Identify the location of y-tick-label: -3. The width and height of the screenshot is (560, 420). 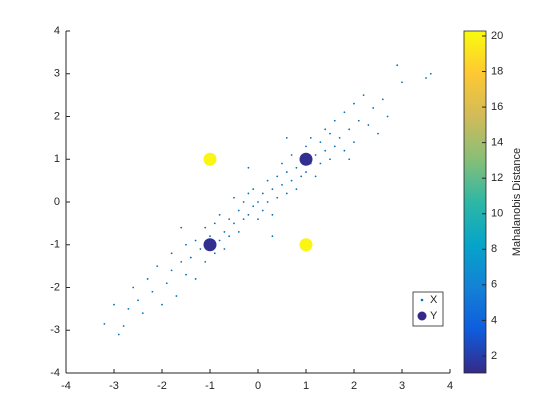
(55, 330).